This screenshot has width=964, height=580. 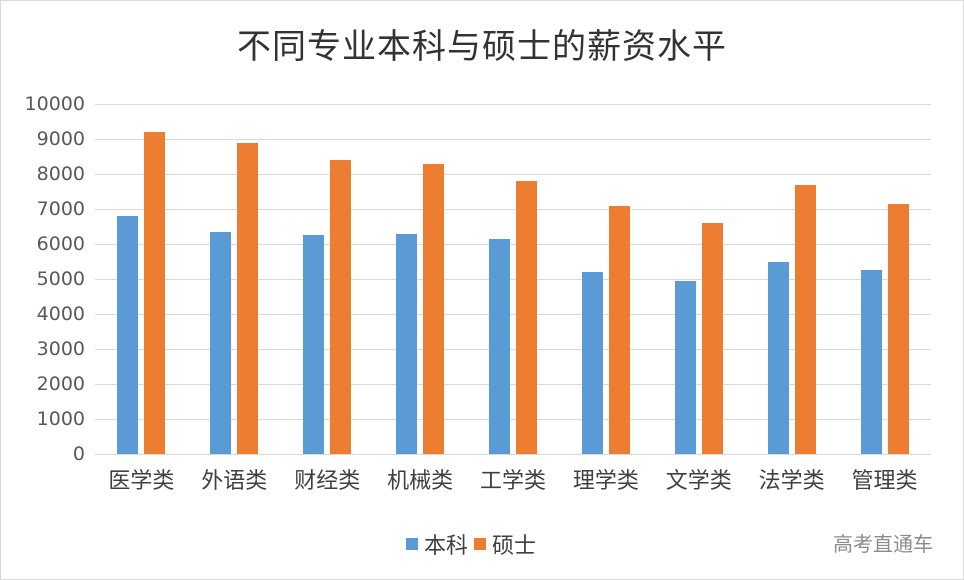 I want to click on y-tick-label: 1000, so click(x=60, y=419).